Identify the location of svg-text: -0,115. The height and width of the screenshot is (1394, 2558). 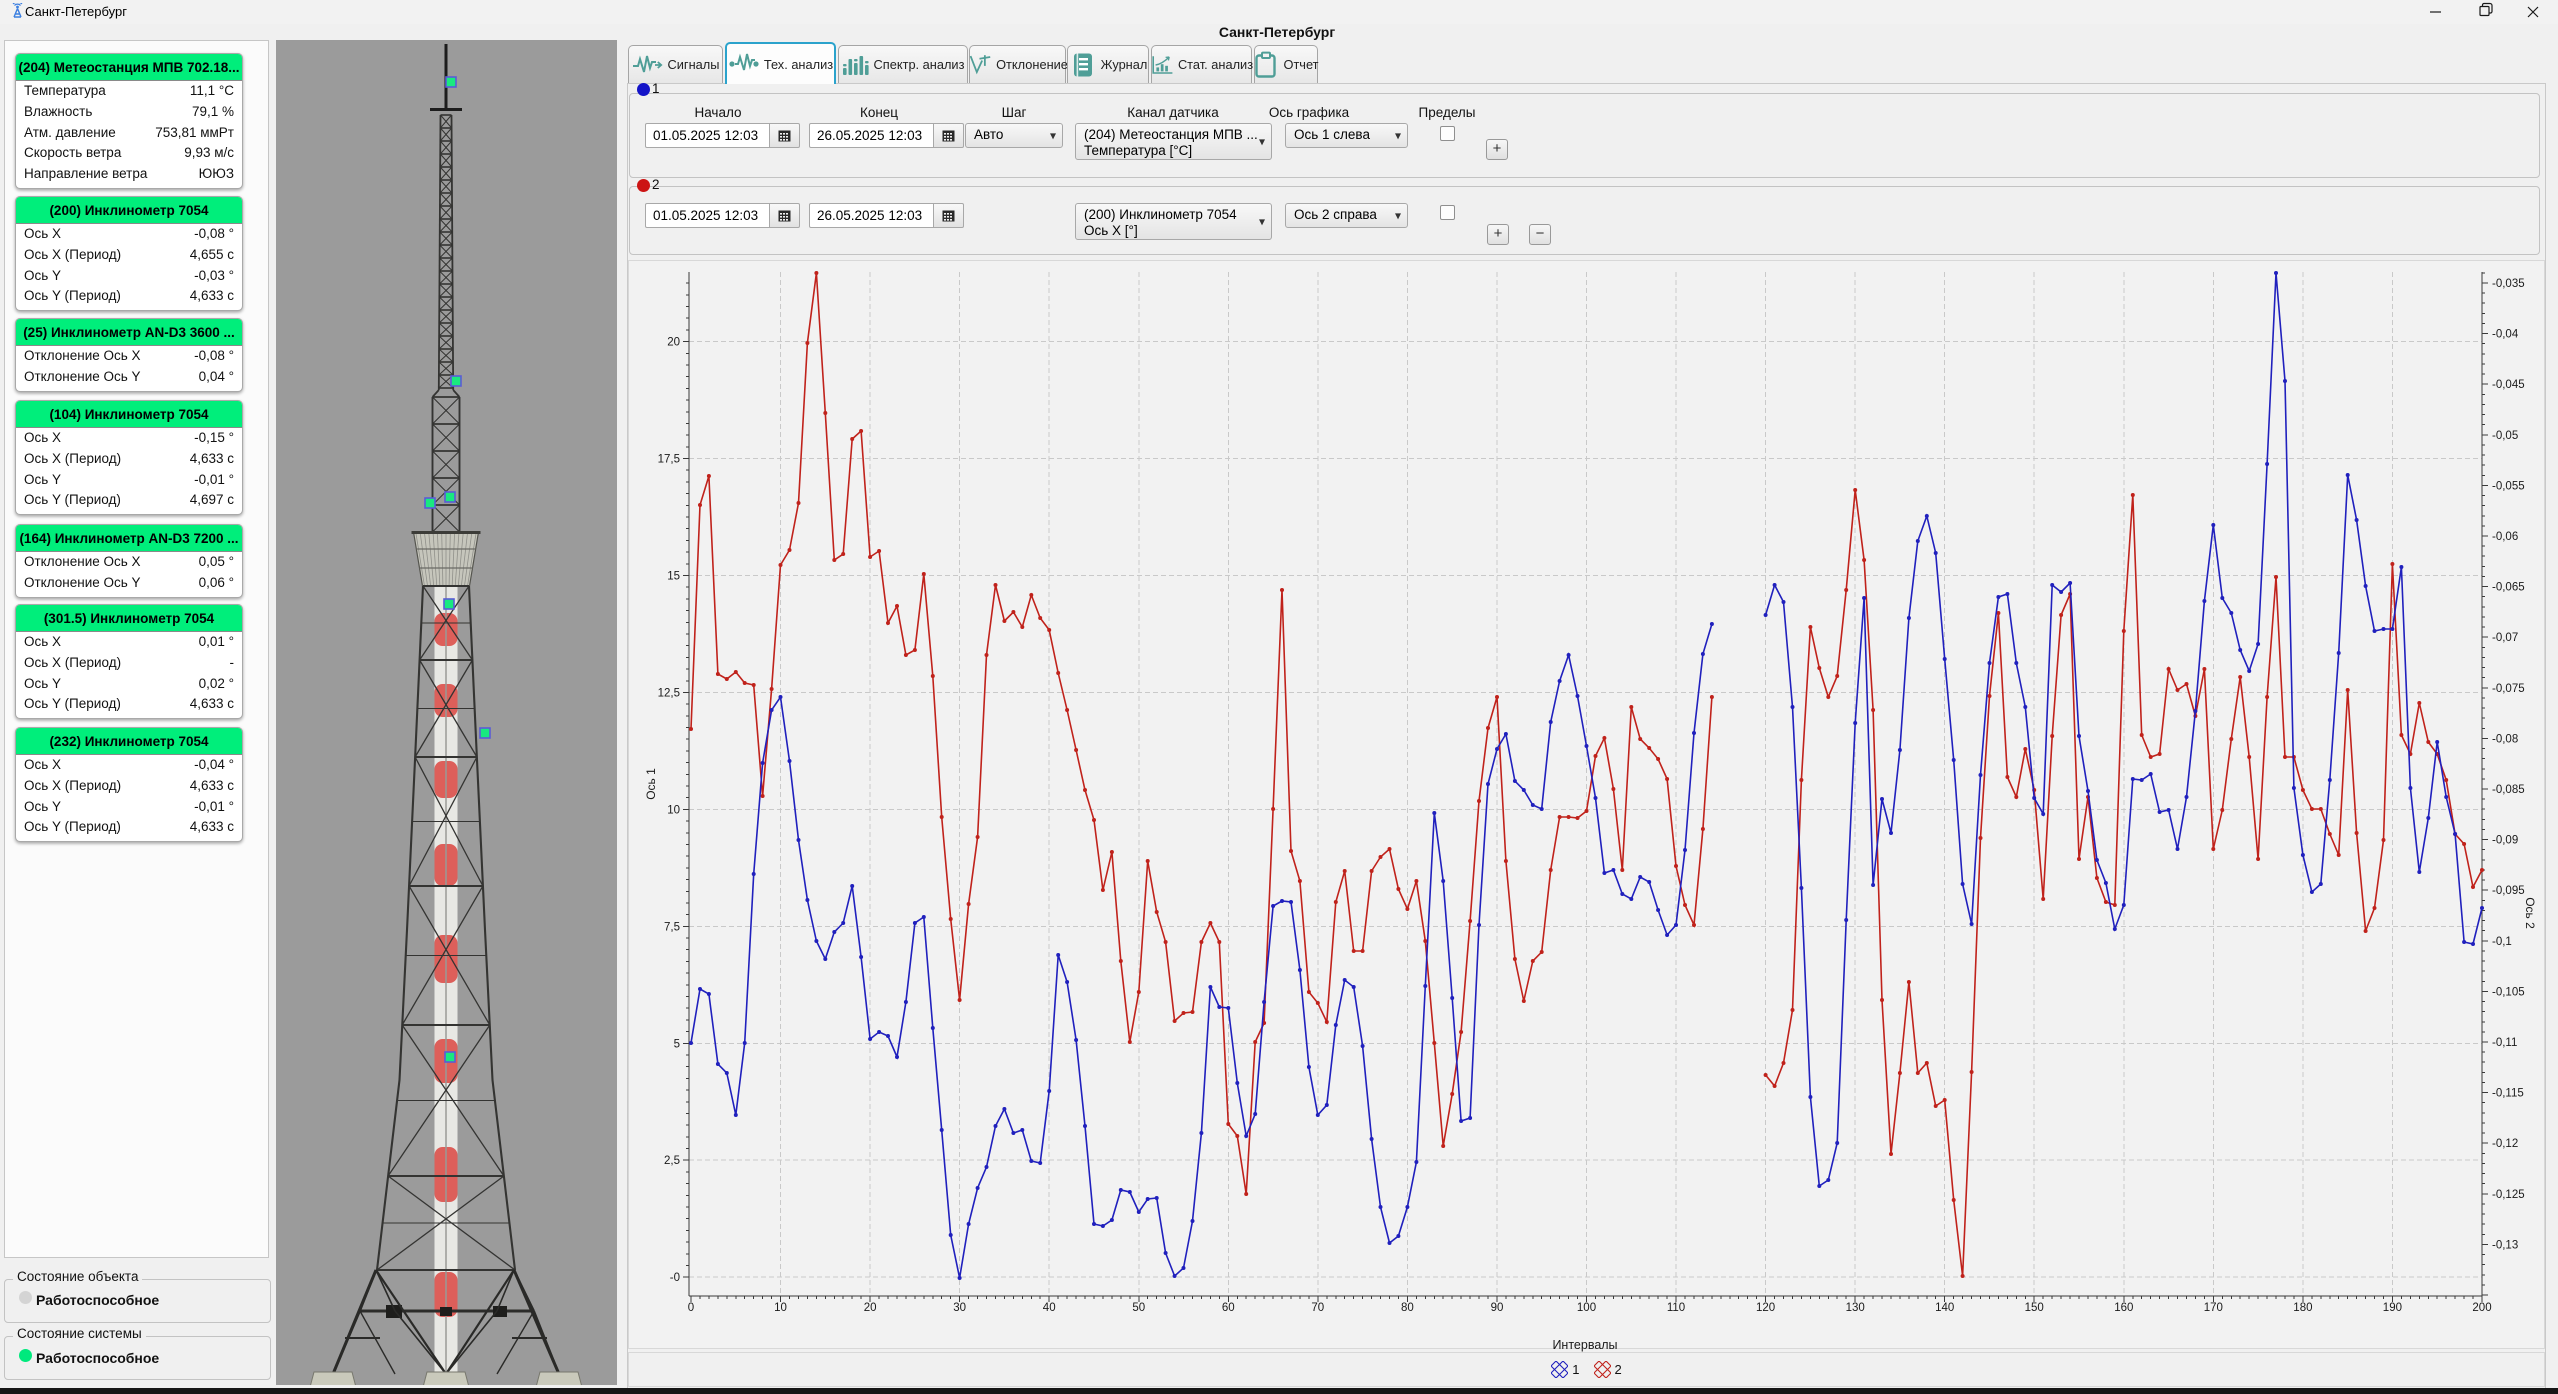
(2508, 1094).